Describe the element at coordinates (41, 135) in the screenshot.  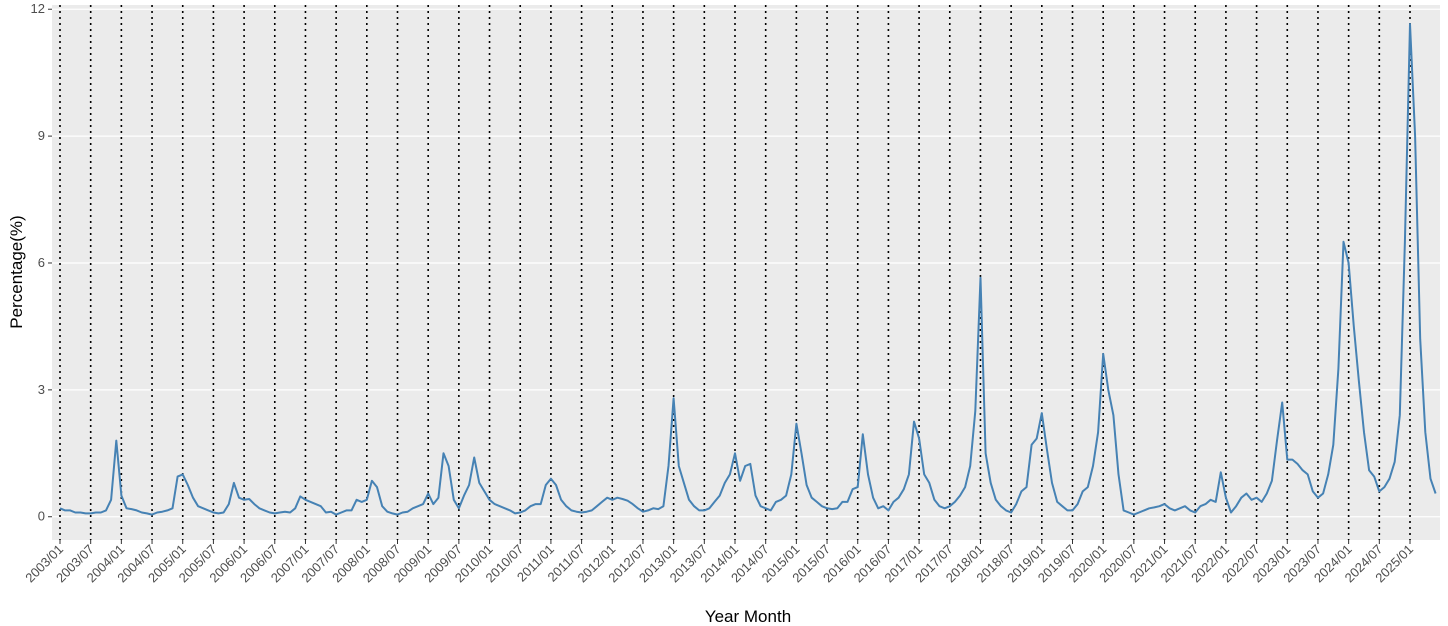
I see `y-tick-label: 9` at that location.